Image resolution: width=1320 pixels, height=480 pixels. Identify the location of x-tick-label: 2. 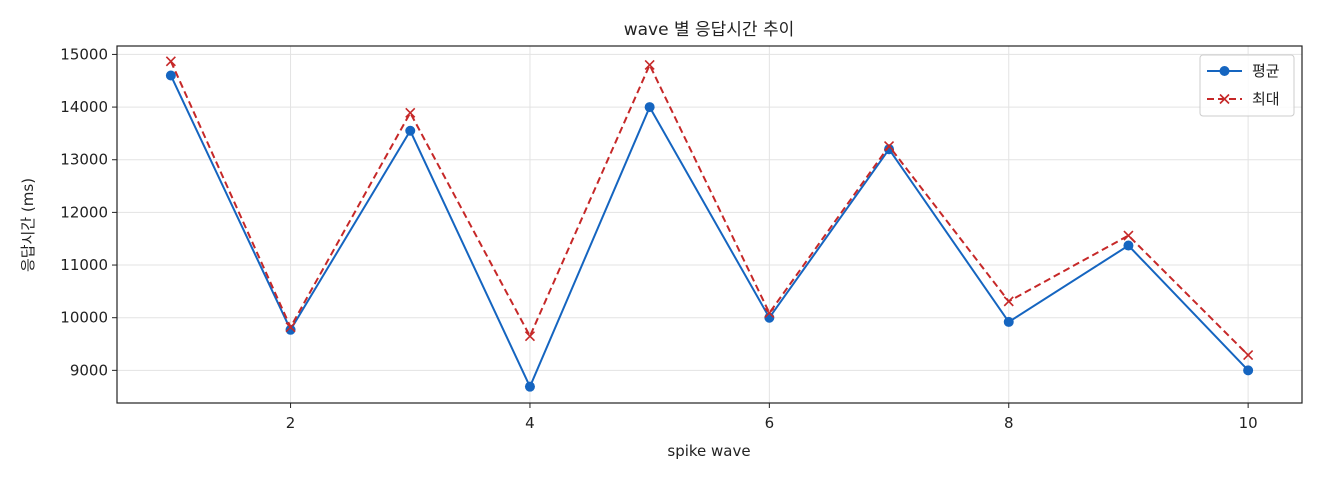
(291, 423).